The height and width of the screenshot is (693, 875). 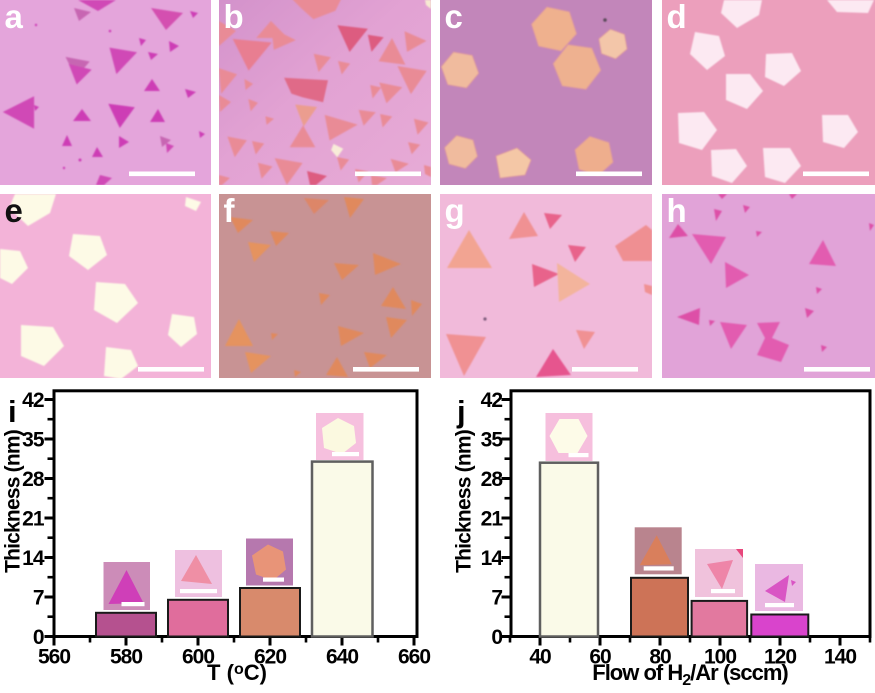 I want to click on svg-text: 40, so click(x=540, y=657).